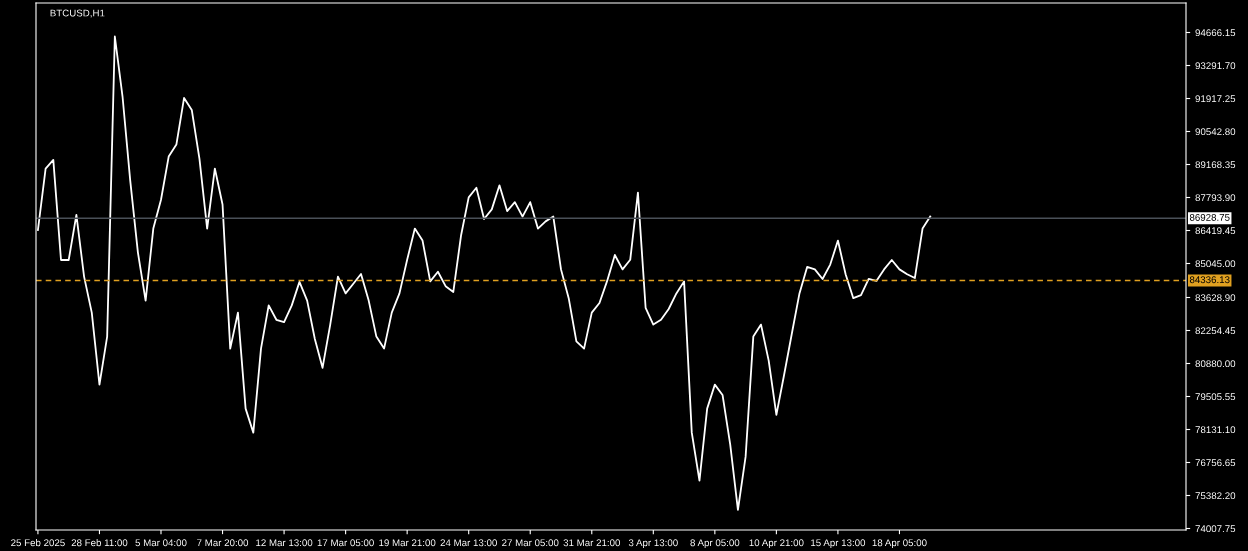 The height and width of the screenshot is (551, 1248). What do you see at coordinates (838, 544) in the screenshot?
I see `x-tick-label: 15 Apr 13:00` at bounding box center [838, 544].